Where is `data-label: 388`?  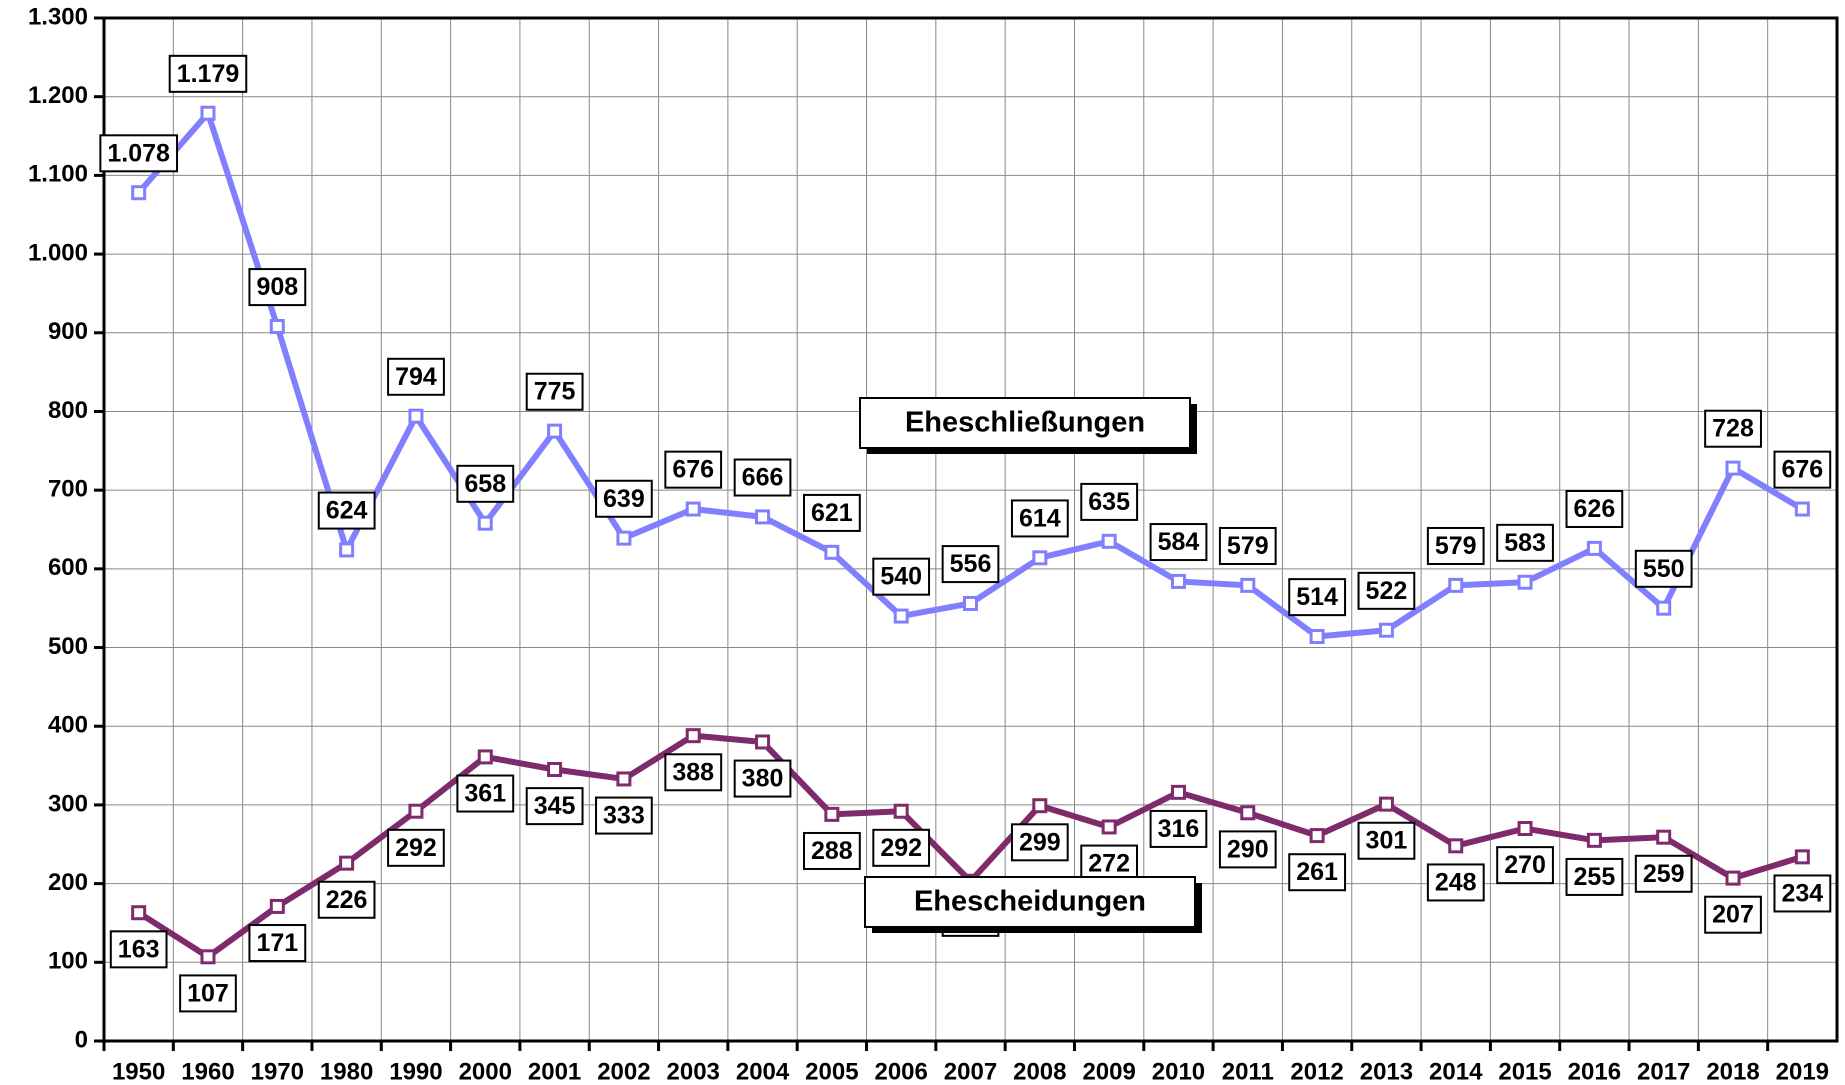
data-label: 388 is located at coordinates (693, 772).